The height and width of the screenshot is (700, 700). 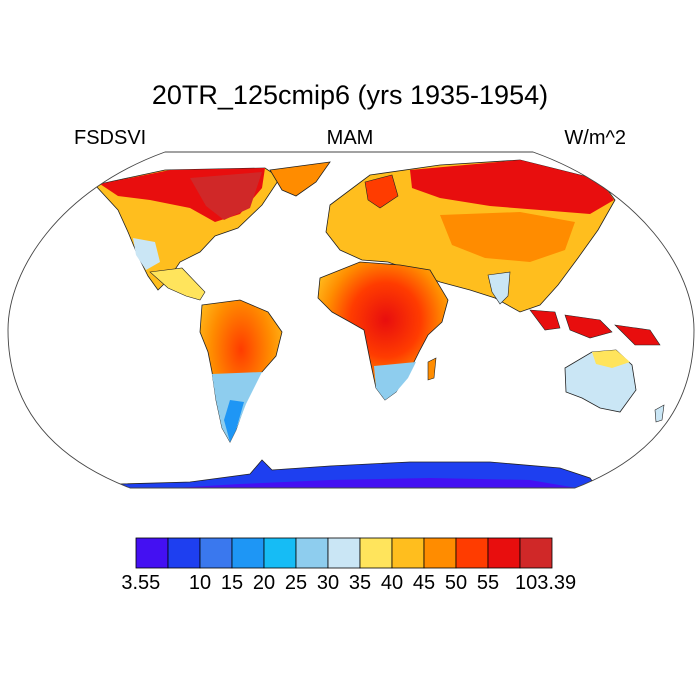 What do you see at coordinates (264, 583) in the screenshot?
I see `colorbar-tick-label: 20` at bounding box center [264, 583].